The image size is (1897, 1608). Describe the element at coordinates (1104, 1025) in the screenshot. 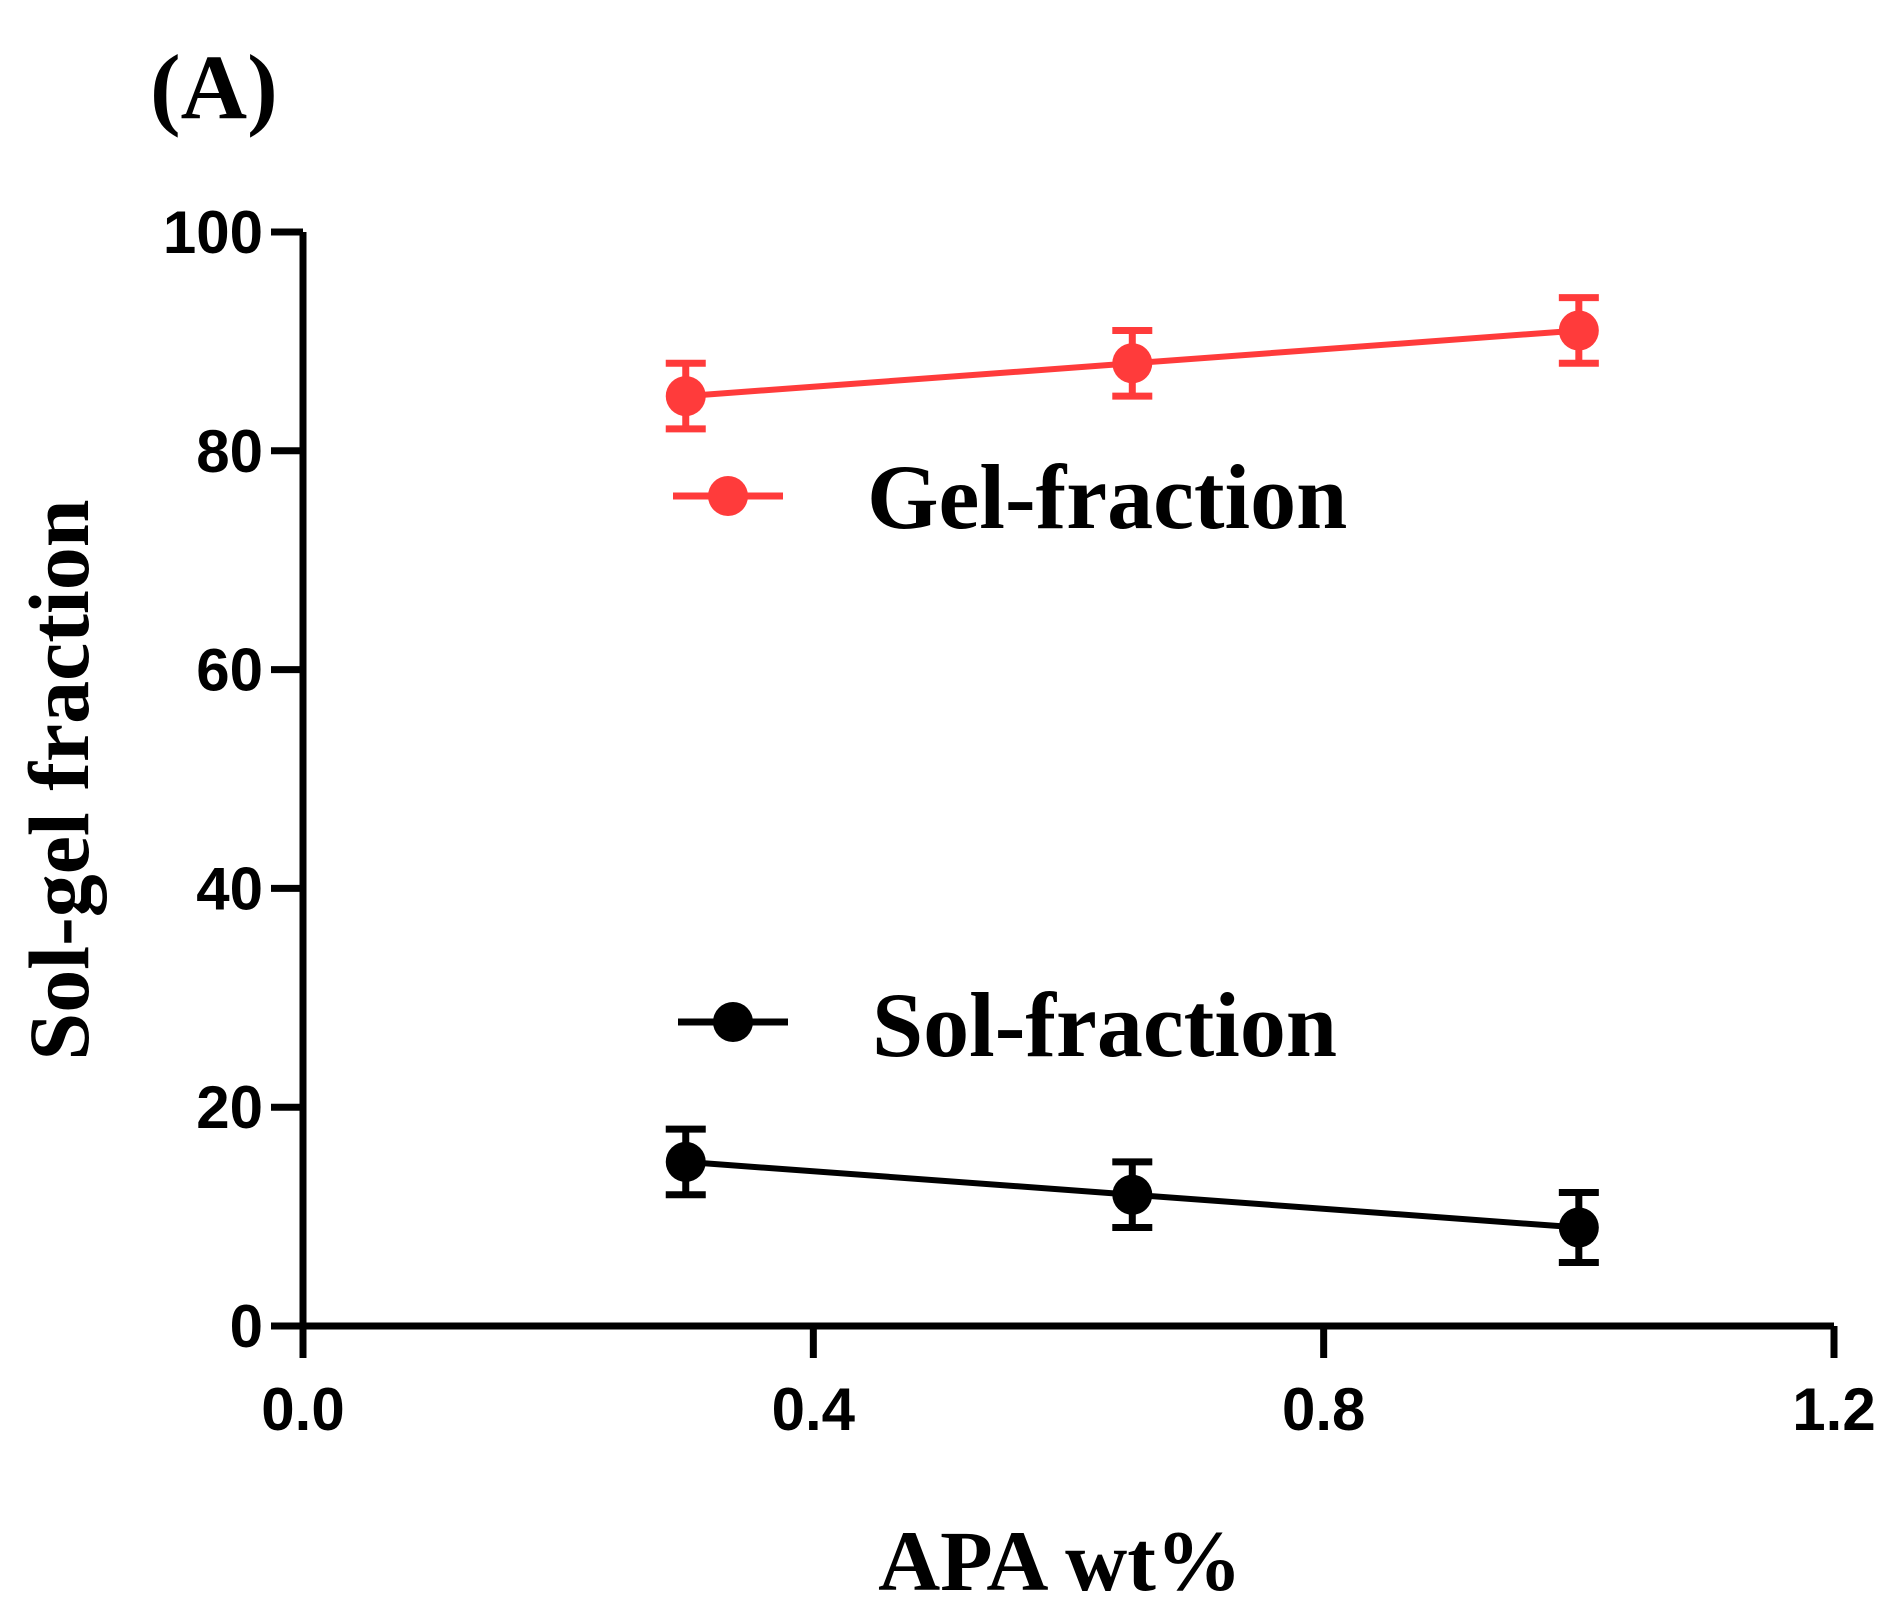

I see `legend-sol-label: Sol-fraction` at that location.